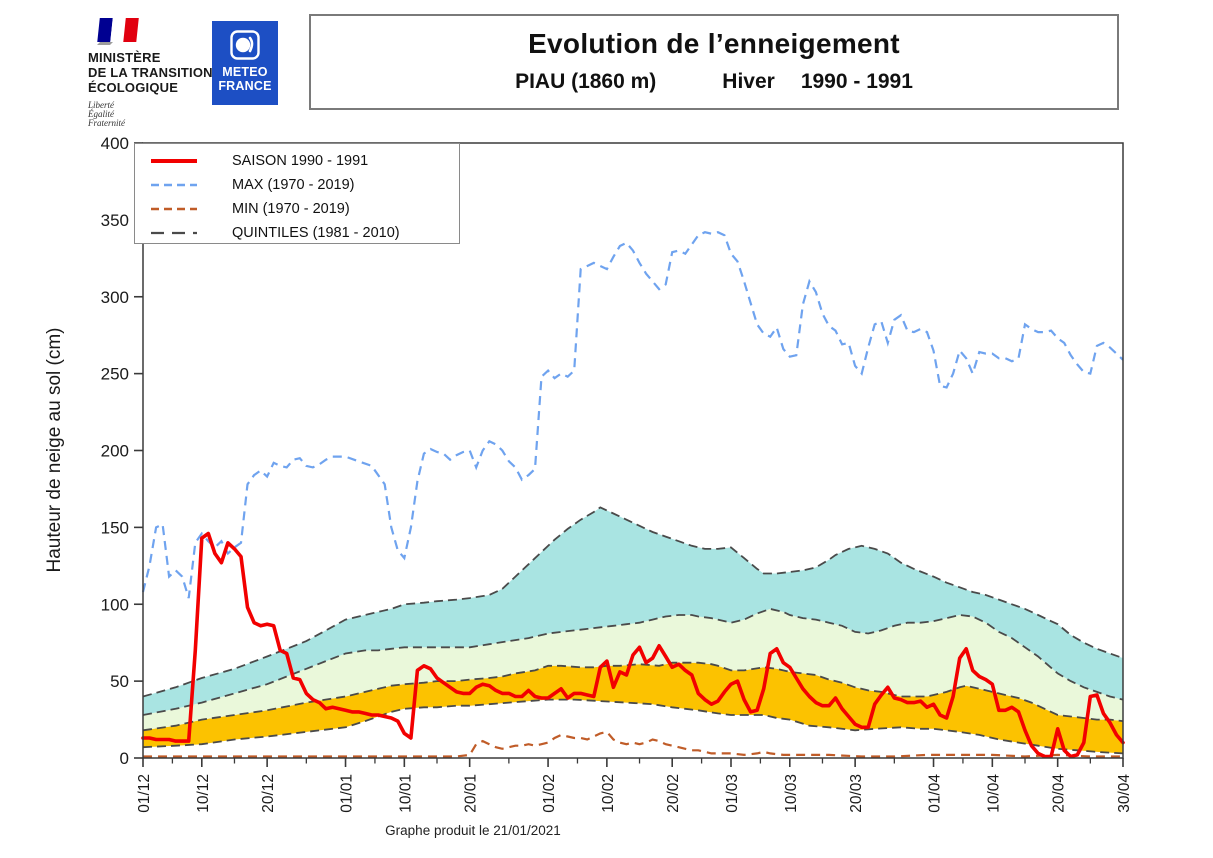 The image size is (1213, 858). I want to click on legend-item-min: MIN (1970 - 2019), so click(297, 209).